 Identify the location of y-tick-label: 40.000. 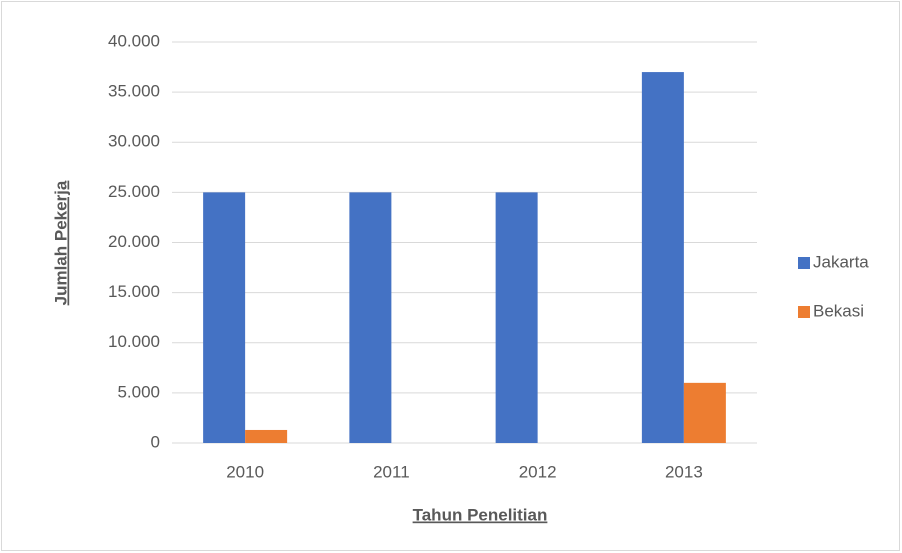
(134, 40).